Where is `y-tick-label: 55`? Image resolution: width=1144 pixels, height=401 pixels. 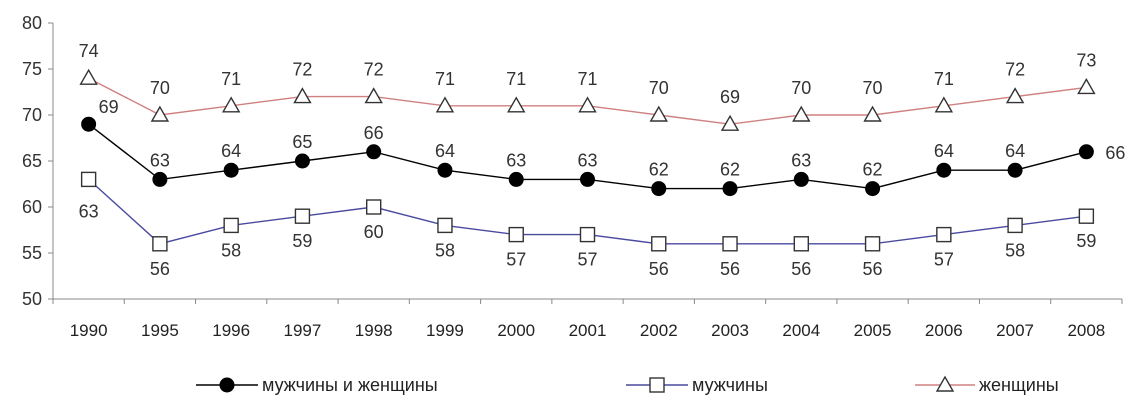 y-tick-label: 55 is located at coordinates (32, 253).